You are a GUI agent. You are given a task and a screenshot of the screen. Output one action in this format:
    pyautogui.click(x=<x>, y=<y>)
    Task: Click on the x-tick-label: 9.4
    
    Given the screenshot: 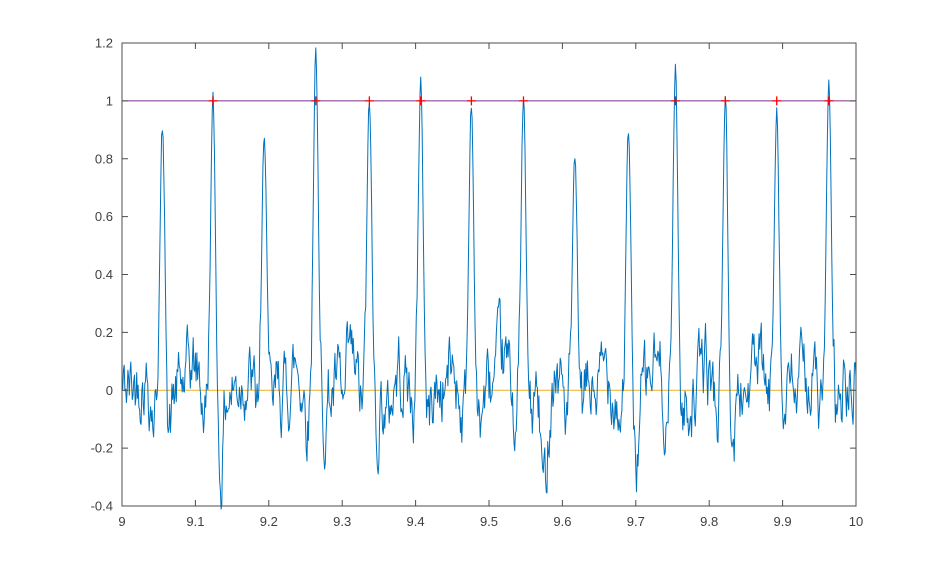 What is the action you would take?
    pyautogui.click(x=416, y=521)
    